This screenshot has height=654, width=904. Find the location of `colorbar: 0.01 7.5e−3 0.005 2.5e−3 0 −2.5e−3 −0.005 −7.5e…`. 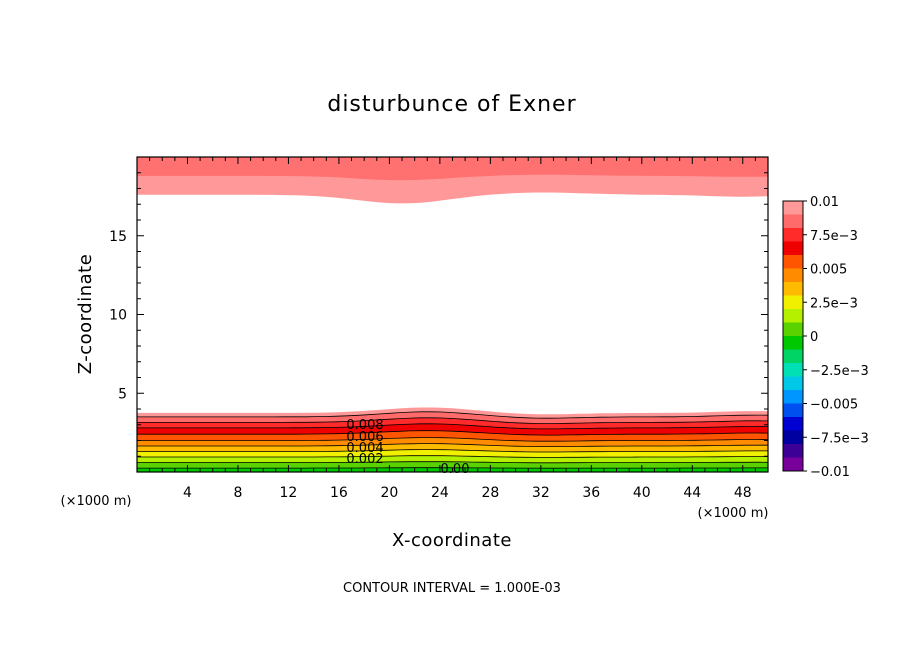

colorbar: 0.01 7.5e−3 0.005 2.5e−3 0 −2.5e−3 −0.005 −7.5e… is located at coordinates (825, 337).